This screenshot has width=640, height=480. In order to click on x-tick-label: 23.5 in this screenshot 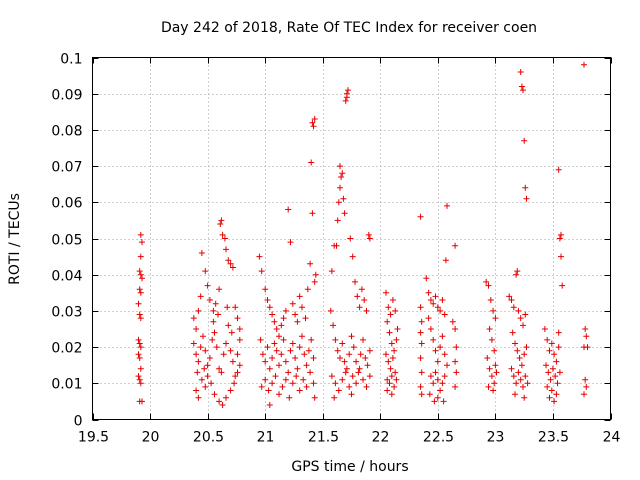, I will do `click(553, 438)`.